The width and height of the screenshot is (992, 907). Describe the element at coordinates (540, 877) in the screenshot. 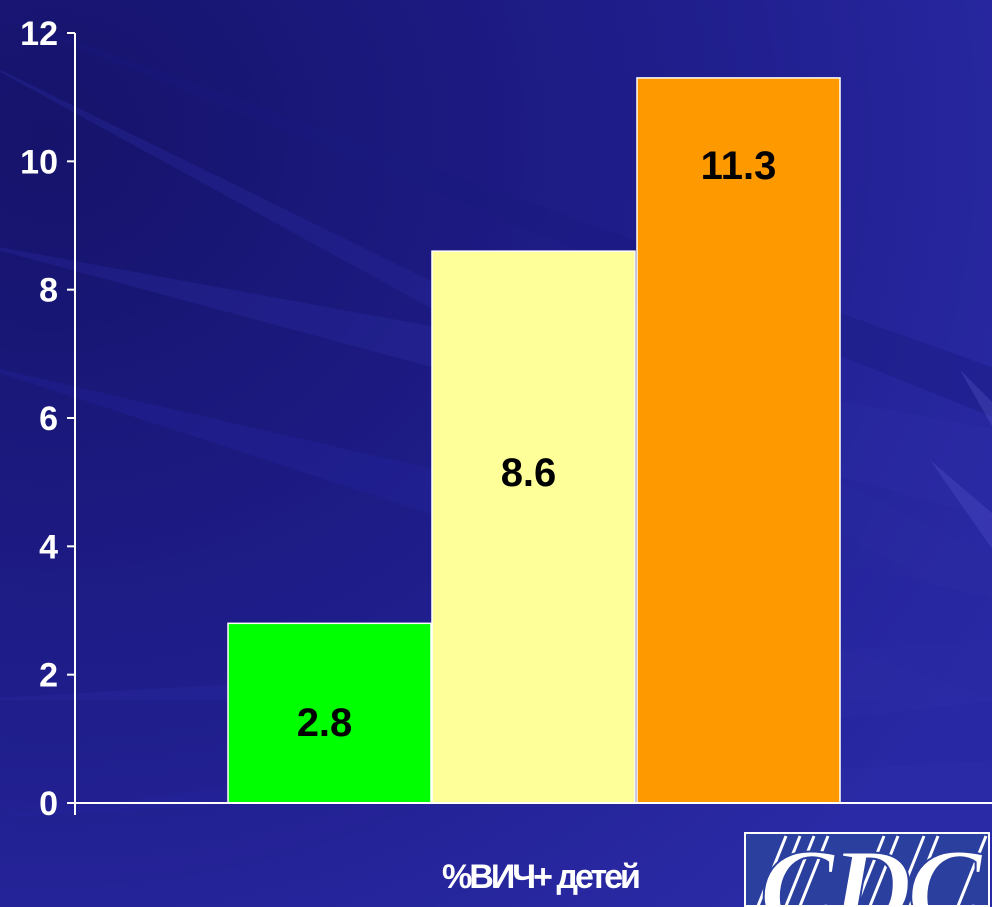

I see `x-axis-label: %ВИЧ+ детей` at that location.